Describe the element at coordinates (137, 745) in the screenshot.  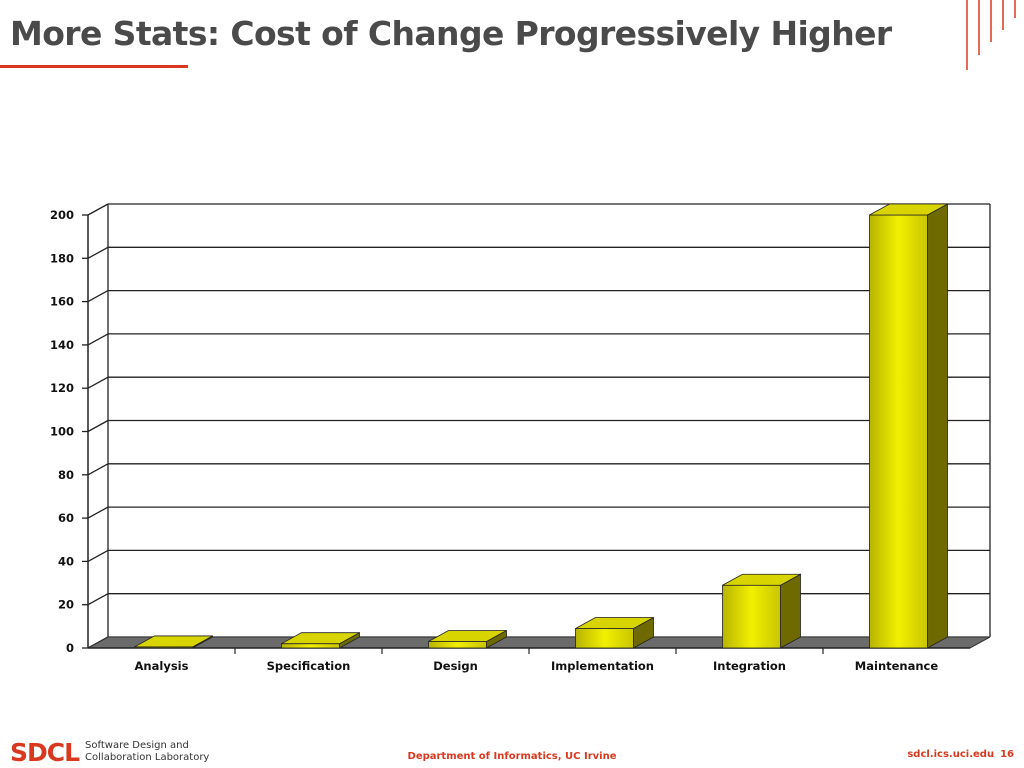
I see `sdcl-logo-line1: Software Design and` at that location.